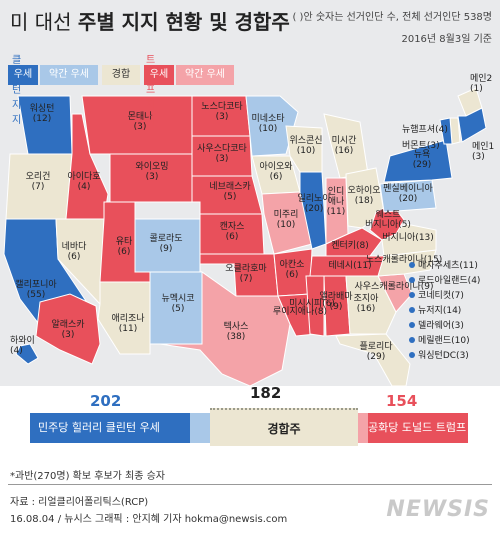  What do you see at coordinates (41, 22) in the screenshot?
I see `title-prefix: 미 대선` at bounding box center [41, 22].